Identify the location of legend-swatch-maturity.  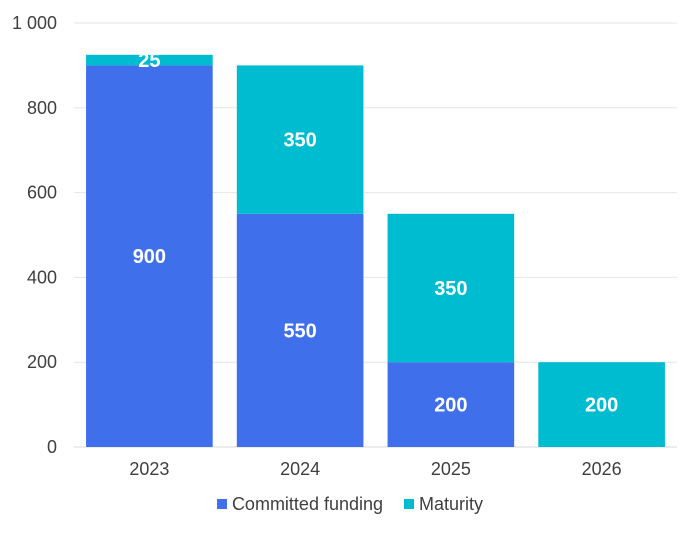
(409, 504).